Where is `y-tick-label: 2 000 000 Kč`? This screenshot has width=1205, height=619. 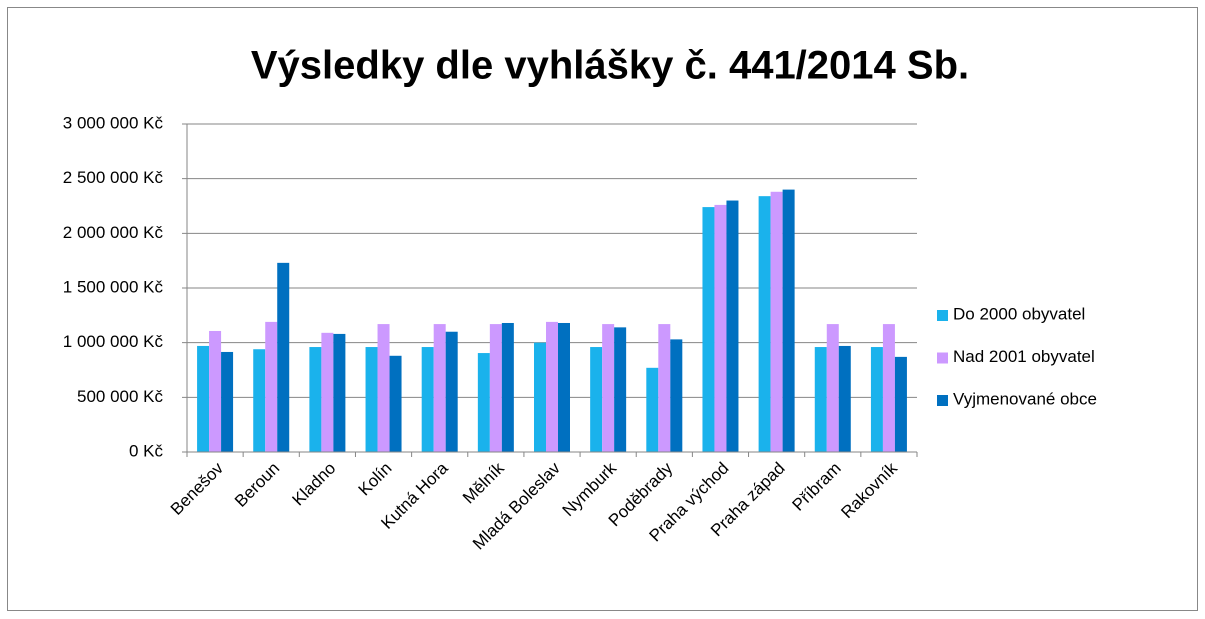
y-tick-label: 2 000 000 Kč is located at coordinates (113, 232).